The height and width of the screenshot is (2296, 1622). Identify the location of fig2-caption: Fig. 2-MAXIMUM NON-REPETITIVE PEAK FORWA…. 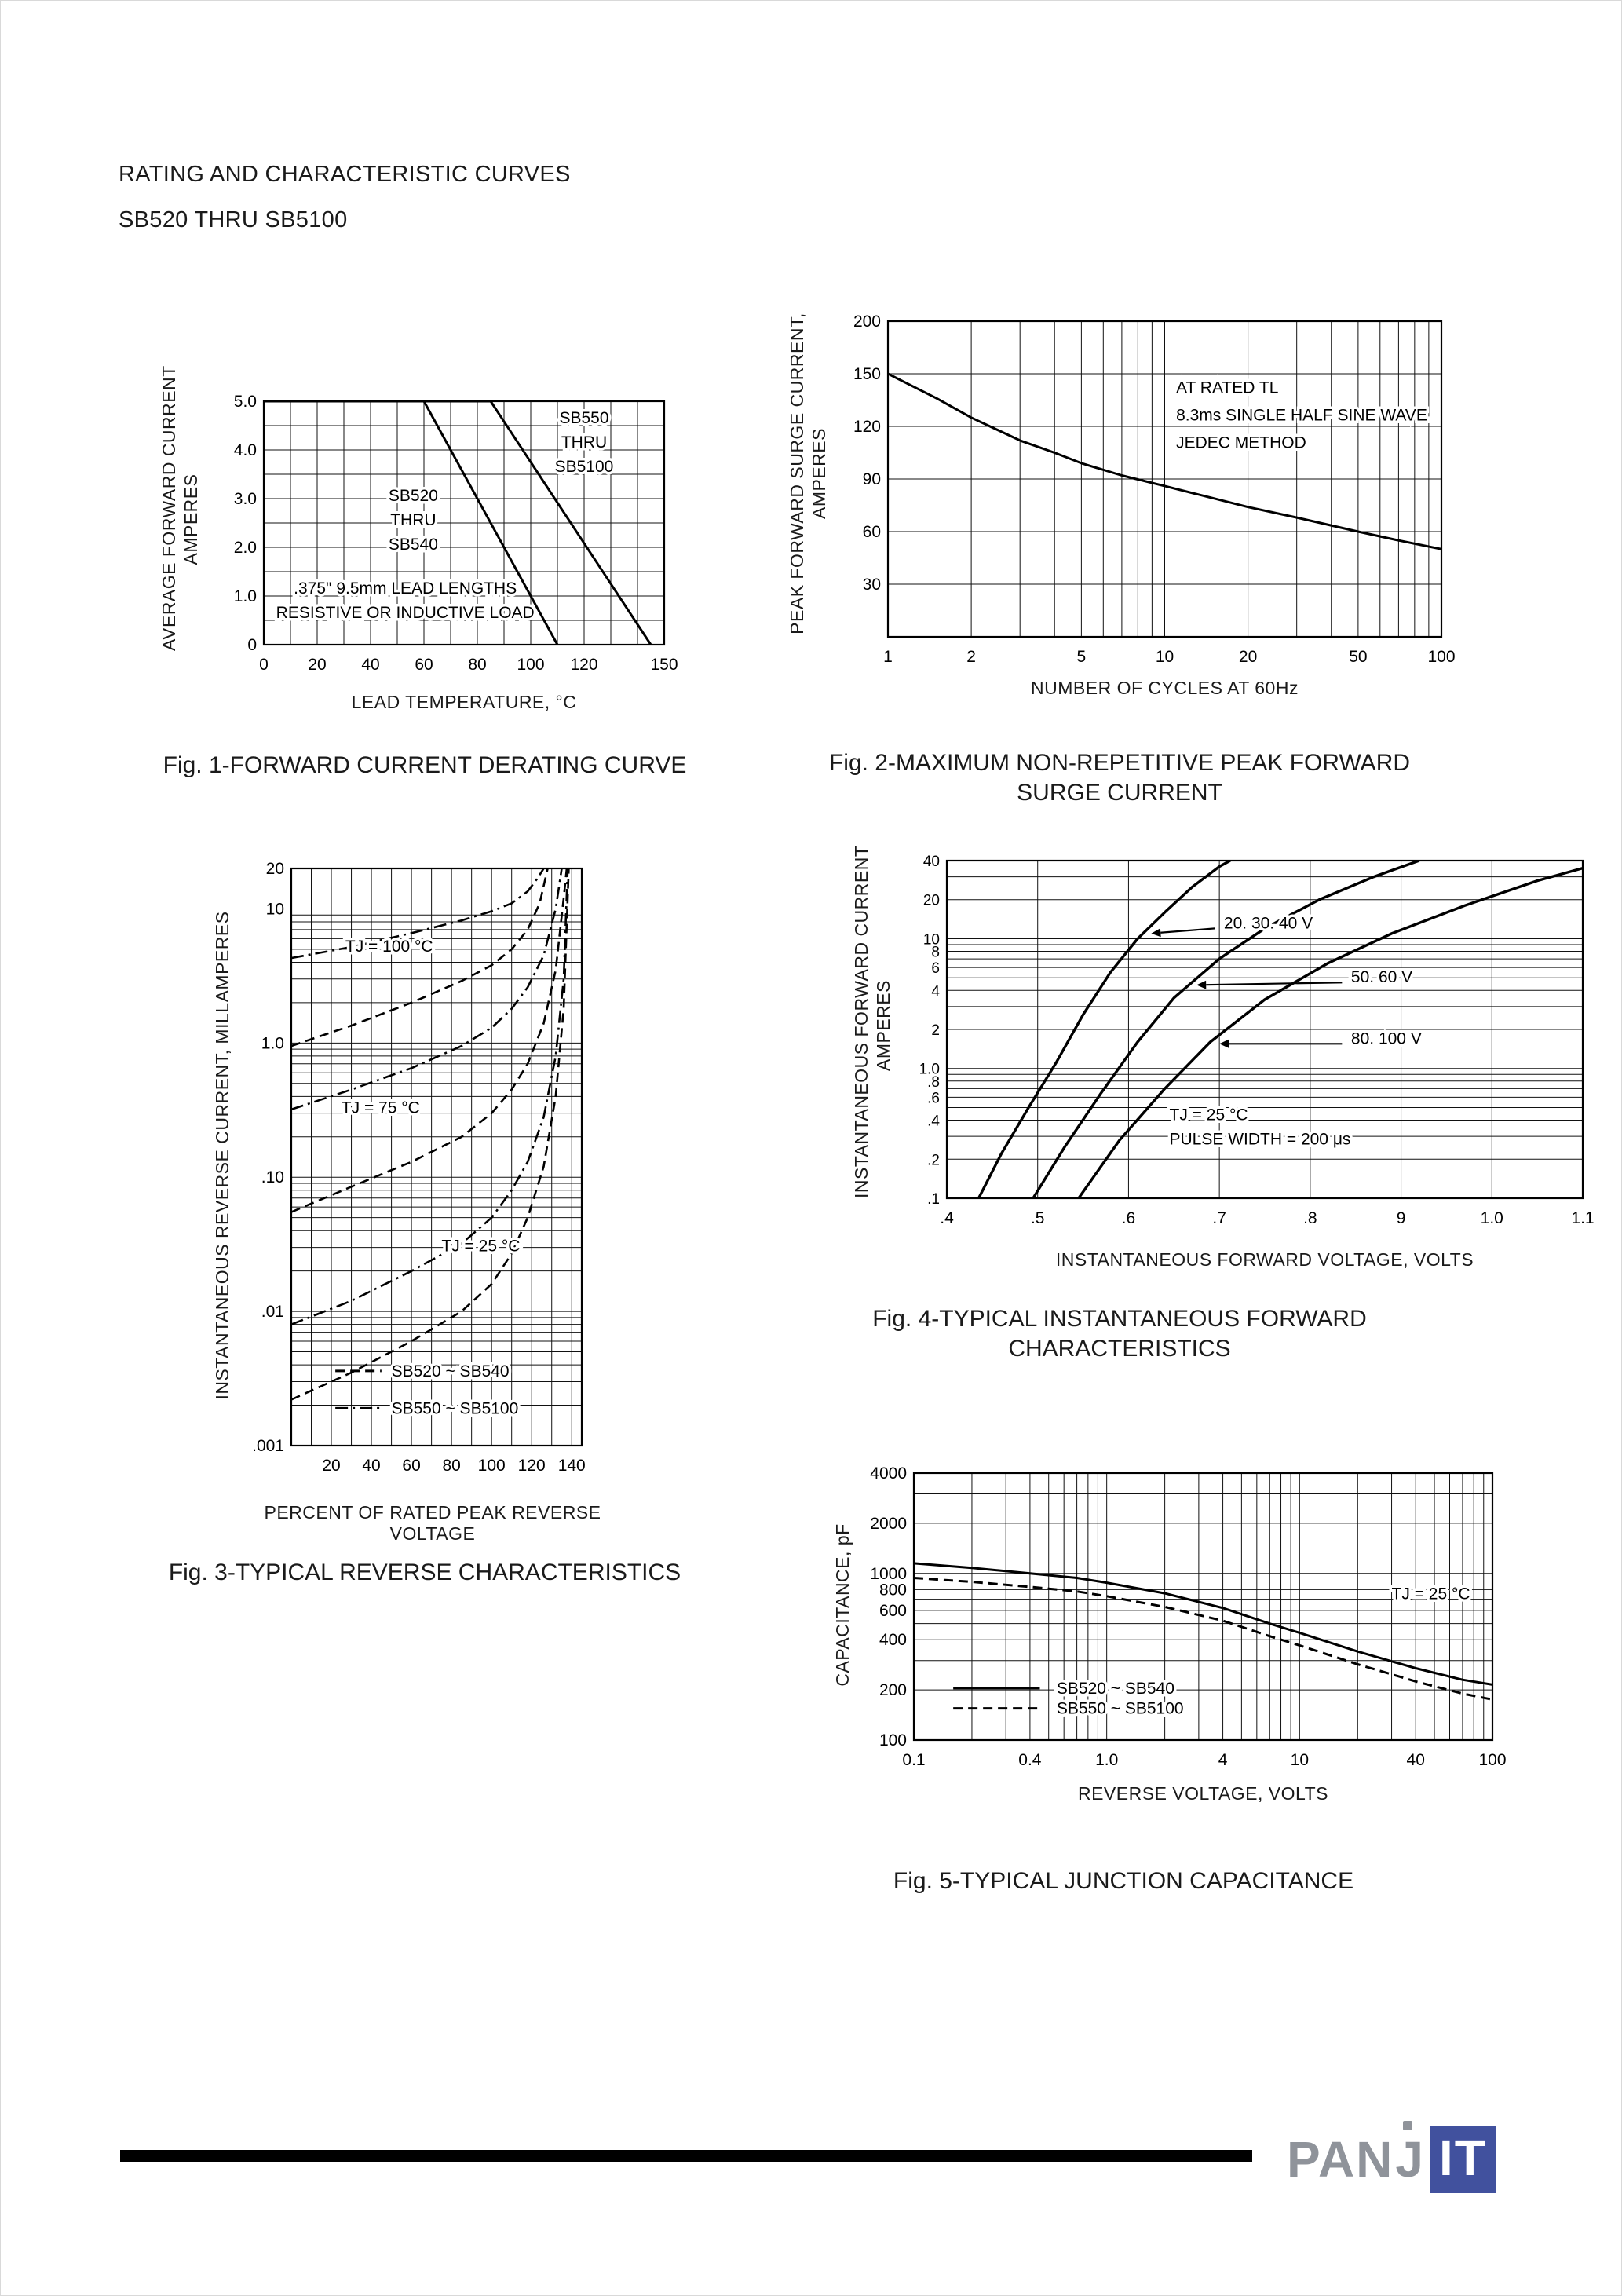
(1119, 778).